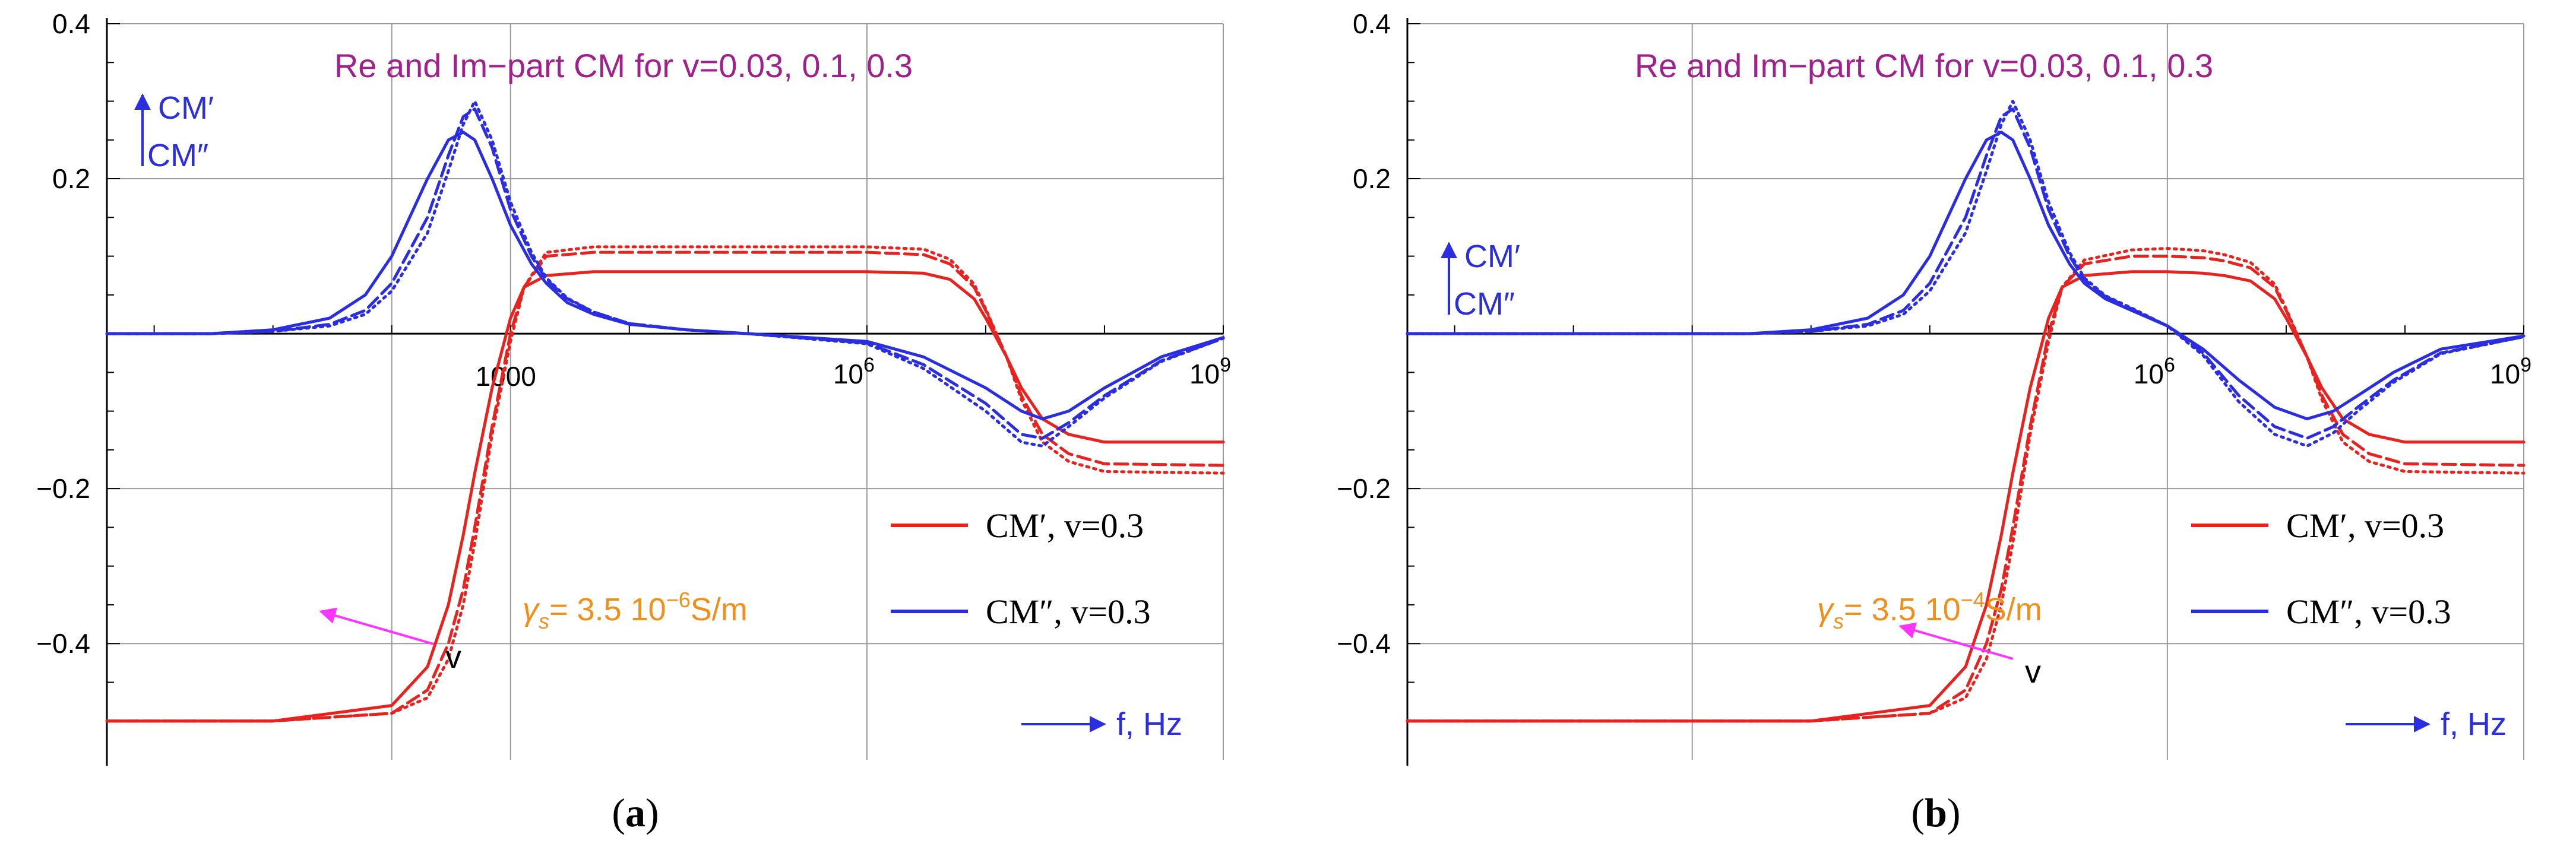 The image size is (2576, 850). I want to click on conductivity-annotation: γs= 3.5 10−6S/m, so click(635, 610).